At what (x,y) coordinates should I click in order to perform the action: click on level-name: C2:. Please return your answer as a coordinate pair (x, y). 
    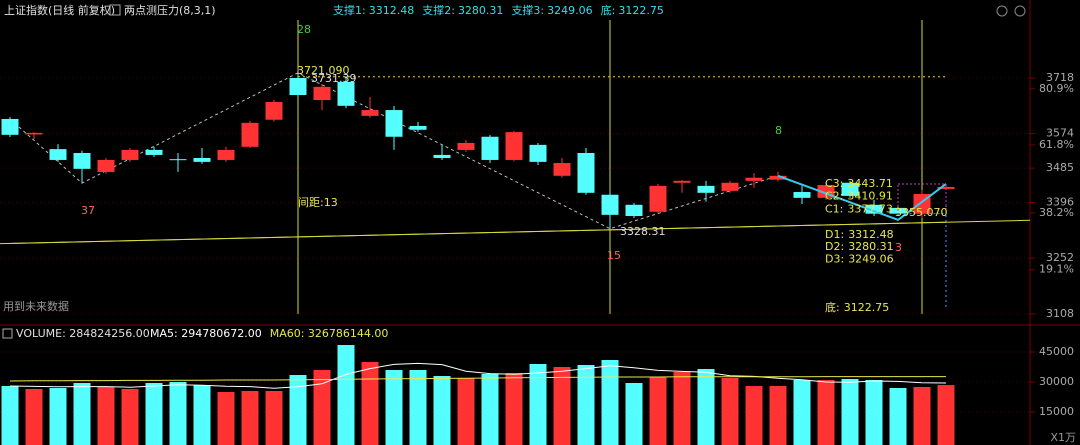
    Looking at the image, I should click on (834, 196).